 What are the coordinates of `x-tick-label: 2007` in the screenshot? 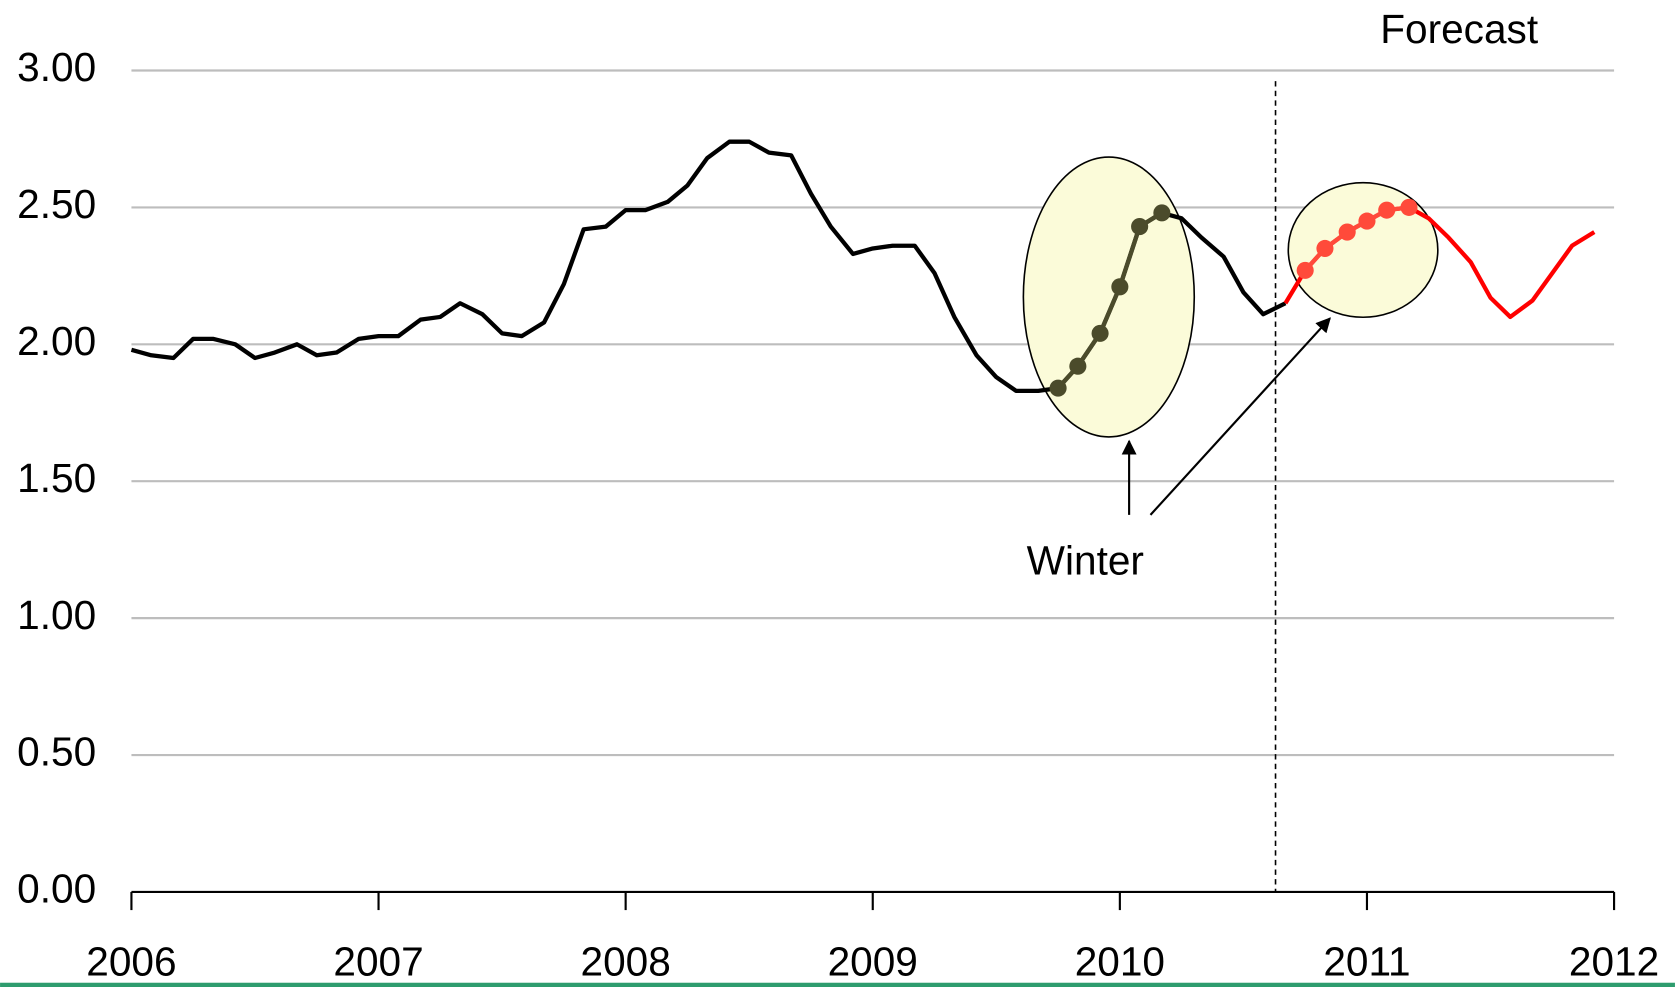 It's located at (378, 961).